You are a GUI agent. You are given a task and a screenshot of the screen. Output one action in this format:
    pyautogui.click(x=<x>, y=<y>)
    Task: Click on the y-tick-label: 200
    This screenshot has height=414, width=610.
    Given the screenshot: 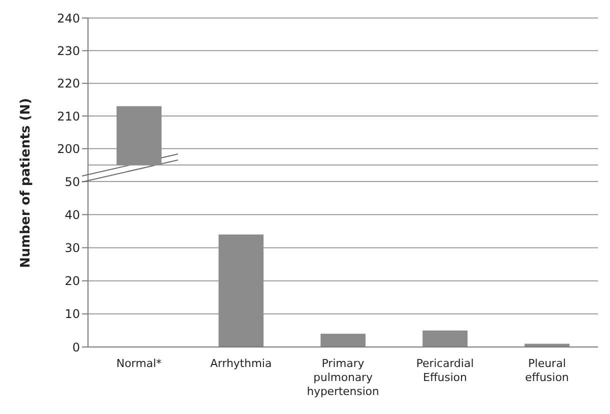 What is the action you would take?
    pyautogui.click(x=68, y=149)
    